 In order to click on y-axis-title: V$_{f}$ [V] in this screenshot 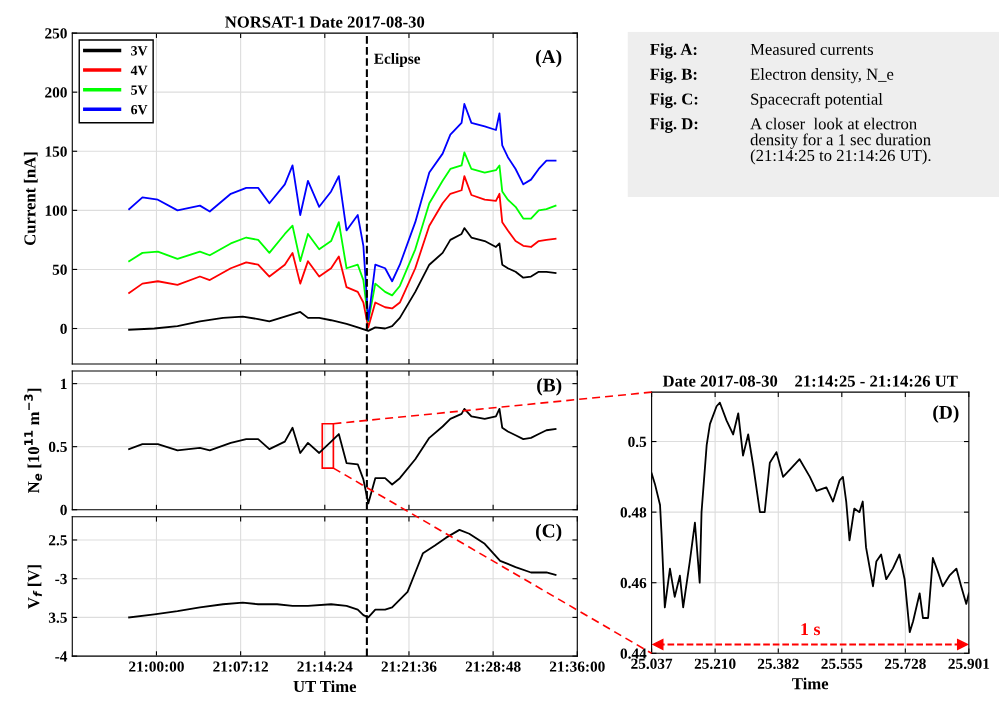, I will do `click(34, 587)`.